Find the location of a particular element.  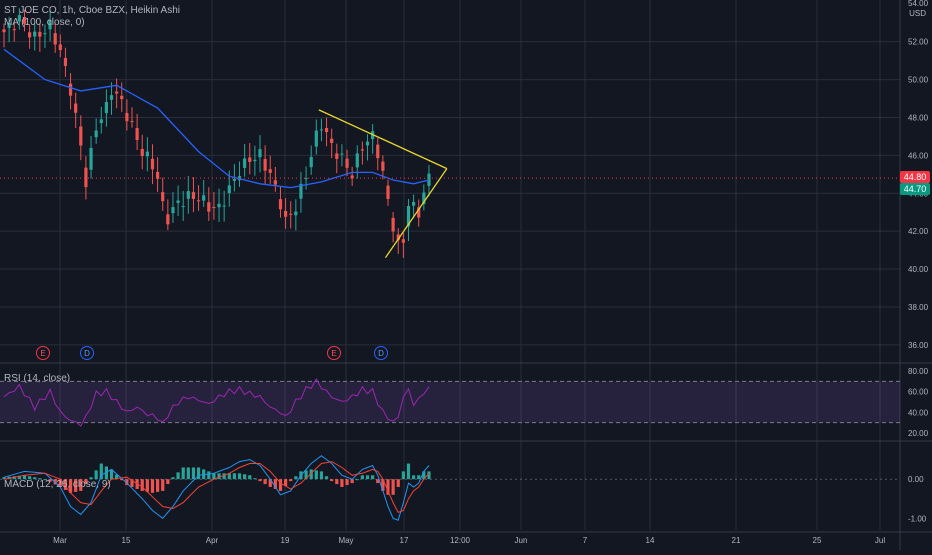

time-axis-label: Apr is located at coordinates (212, 540).